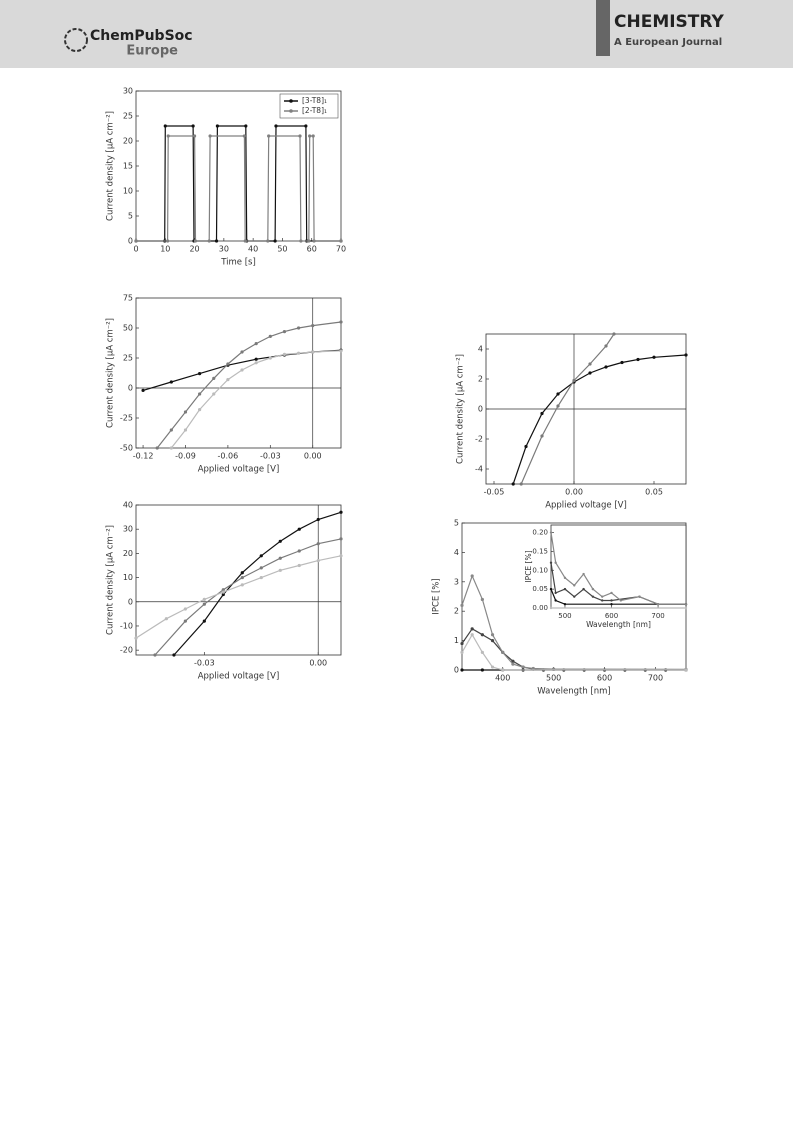 The image size is (793, 1121). I want to click on x-tick-label: -0.03, so click(270, 456).